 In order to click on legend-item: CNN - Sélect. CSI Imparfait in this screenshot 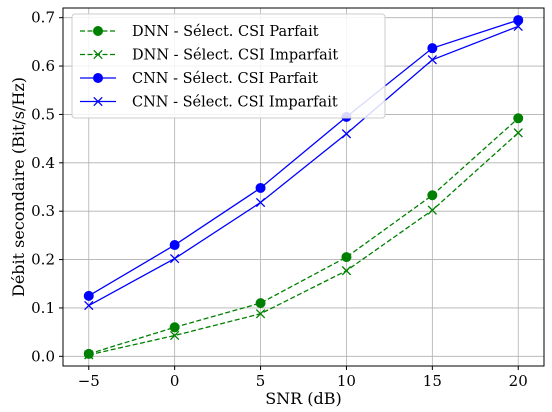, I will do `click(209, 103)`.